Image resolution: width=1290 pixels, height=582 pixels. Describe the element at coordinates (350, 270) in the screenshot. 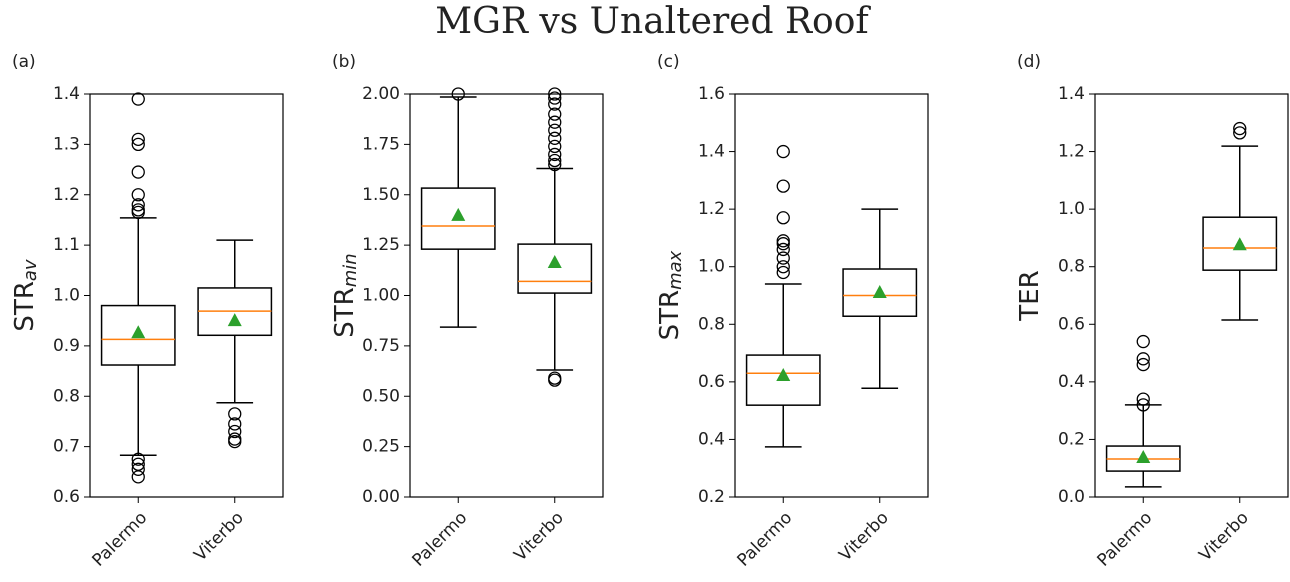

I see `y-axis-label-sub: min` at that location.